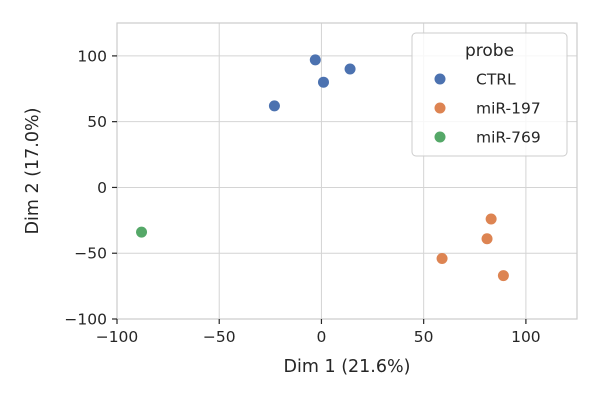 The width and height of the screenshot is (600, 400). I want to click on legend: probe CTRL miR-197 miR-769, so click(489, 94).